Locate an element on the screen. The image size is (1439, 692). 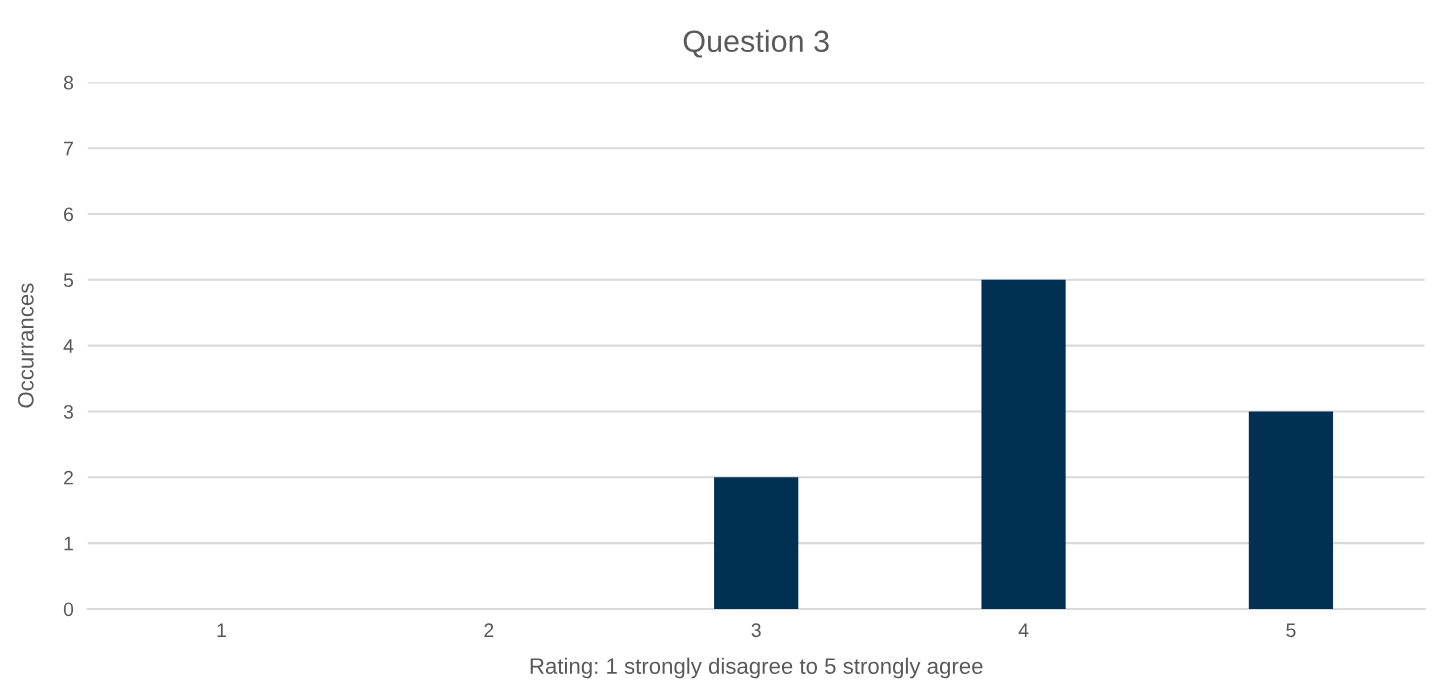
x-tick-label: 3 is located at coordinates (756, 630).